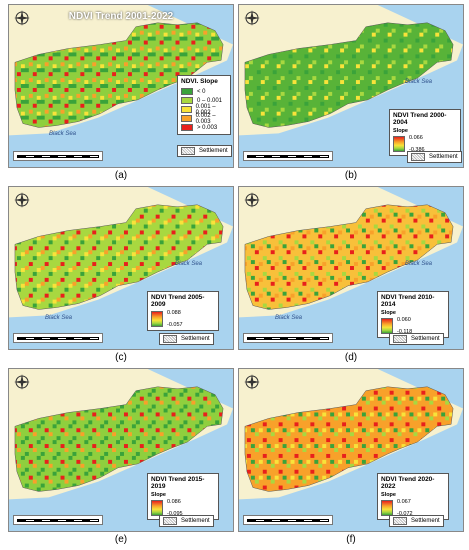 The height and width of the screenshot is (550, 469). What do you see at coordinates (351, 357) in the screenshot?
I see `caption-d: (d)` at bounding box center [351, 357].